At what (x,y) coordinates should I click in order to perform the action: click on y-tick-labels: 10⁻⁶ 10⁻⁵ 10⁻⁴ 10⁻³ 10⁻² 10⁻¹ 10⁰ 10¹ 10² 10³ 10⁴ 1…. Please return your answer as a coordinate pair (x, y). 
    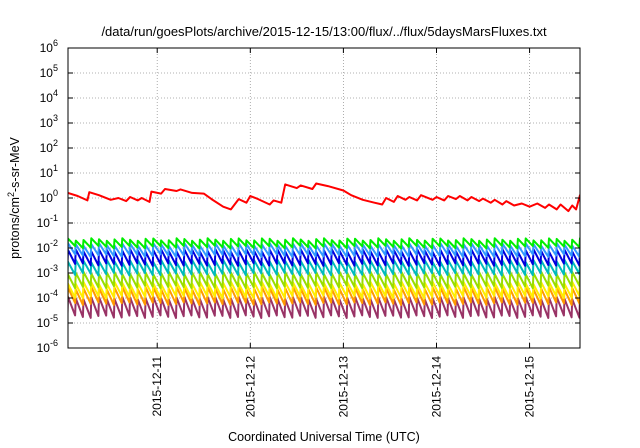
    Looking at the image, I should click on (47, 196).